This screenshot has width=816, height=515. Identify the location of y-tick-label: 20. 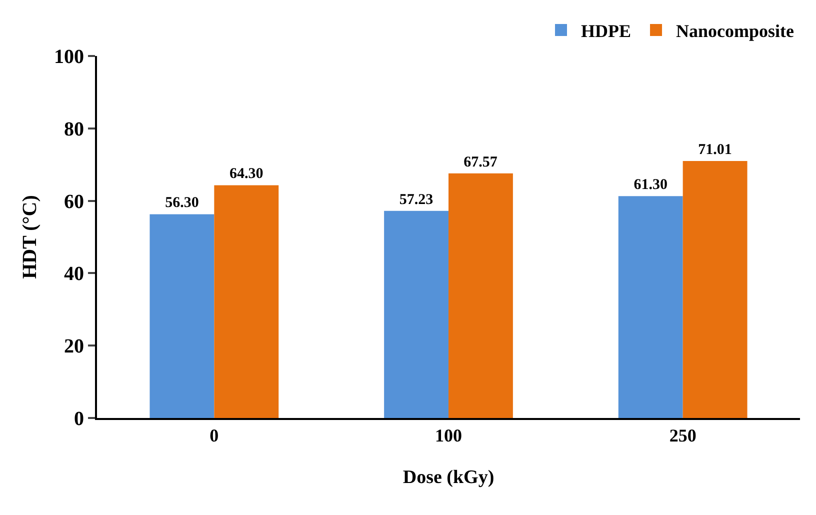
(74, 347).